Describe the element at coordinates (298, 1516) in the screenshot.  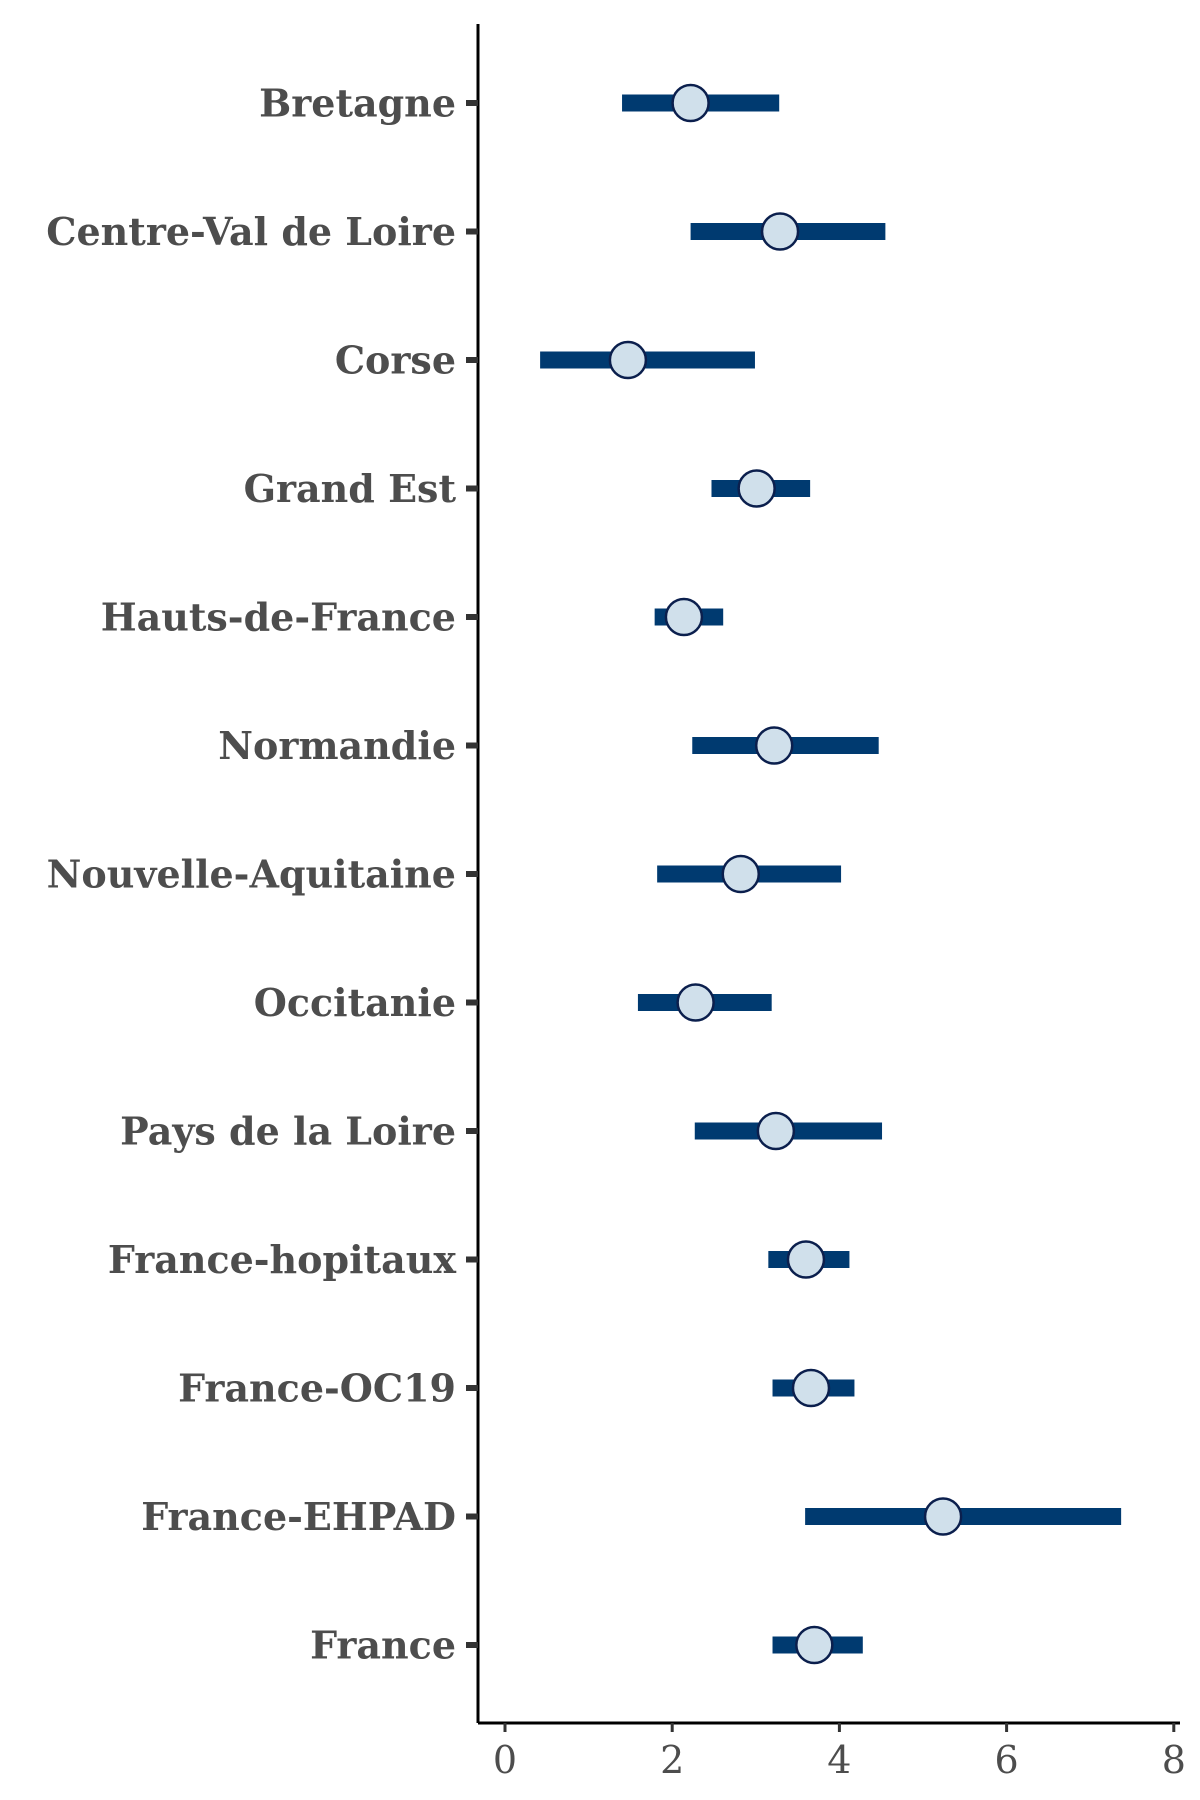
I see `y-tick-label: France-EHPAD` at that location.